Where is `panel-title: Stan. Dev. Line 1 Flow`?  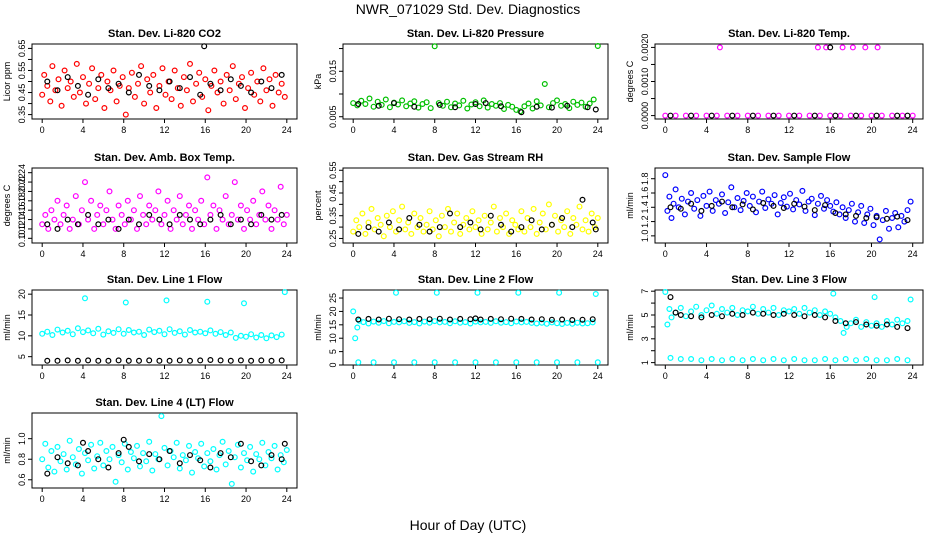 panel-title: Stan. Dev. Line 1 Flow is located at coordinates (165, 280).